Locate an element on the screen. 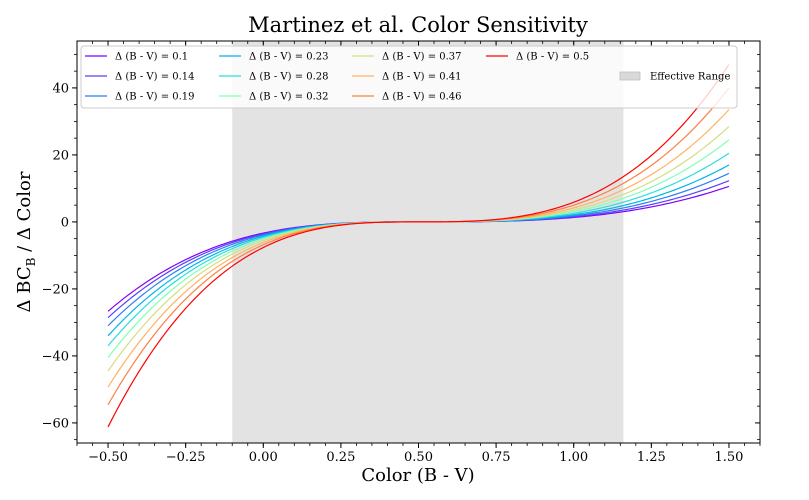  x-tick-label: 0.75 is located at coordinates (496, 457).